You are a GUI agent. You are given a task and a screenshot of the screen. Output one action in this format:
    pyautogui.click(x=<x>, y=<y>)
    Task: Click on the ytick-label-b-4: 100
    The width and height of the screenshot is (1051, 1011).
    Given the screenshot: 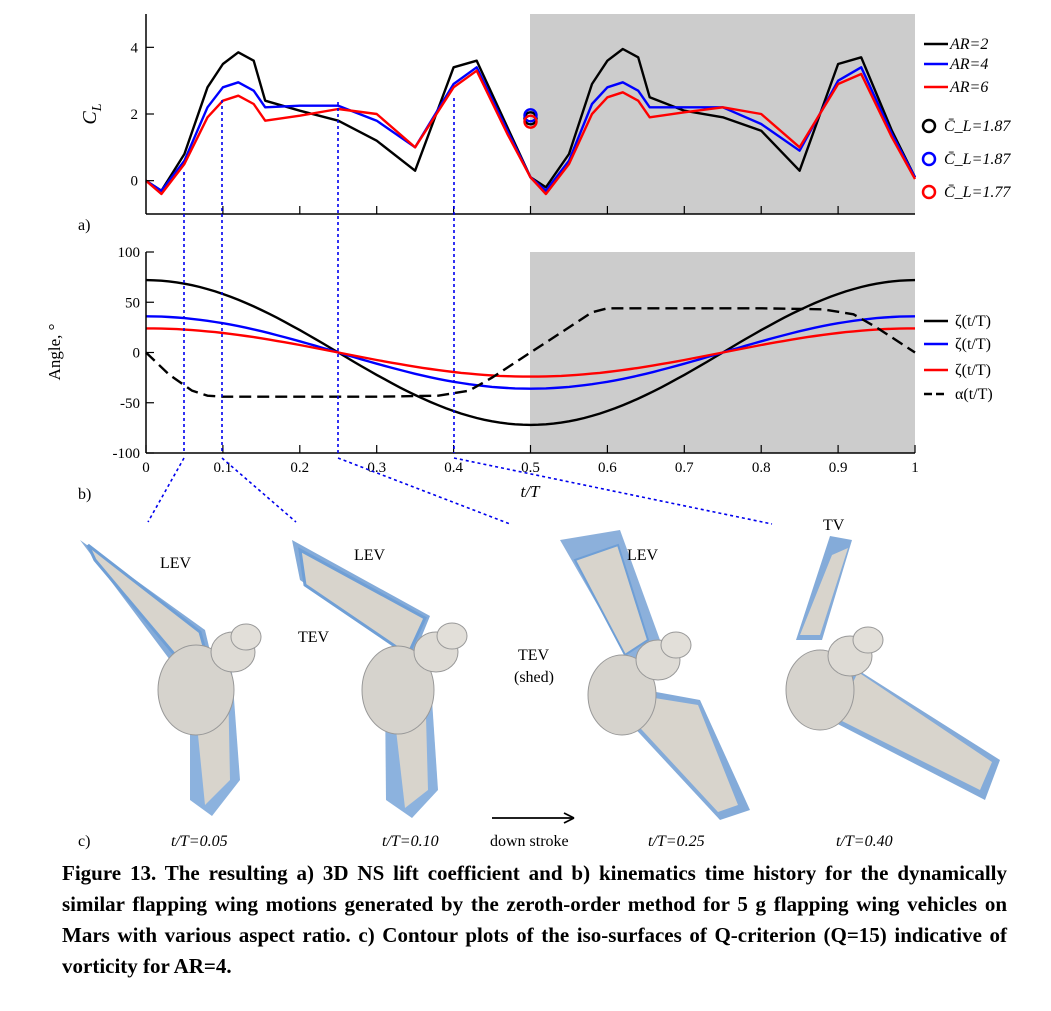 What is the action you would take?
    pyautogui.click(x=129, y=253)
    